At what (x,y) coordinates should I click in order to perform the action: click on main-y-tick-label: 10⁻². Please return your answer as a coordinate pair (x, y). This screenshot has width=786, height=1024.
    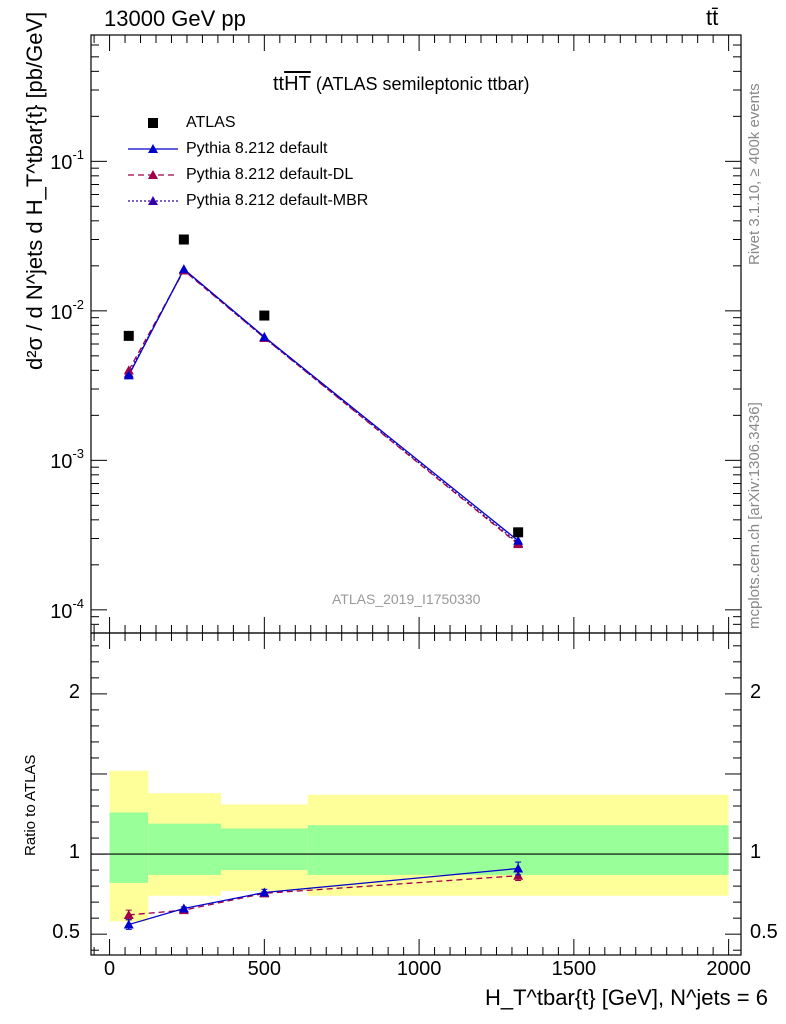
    Looking at the image, I should click on (67, 311).